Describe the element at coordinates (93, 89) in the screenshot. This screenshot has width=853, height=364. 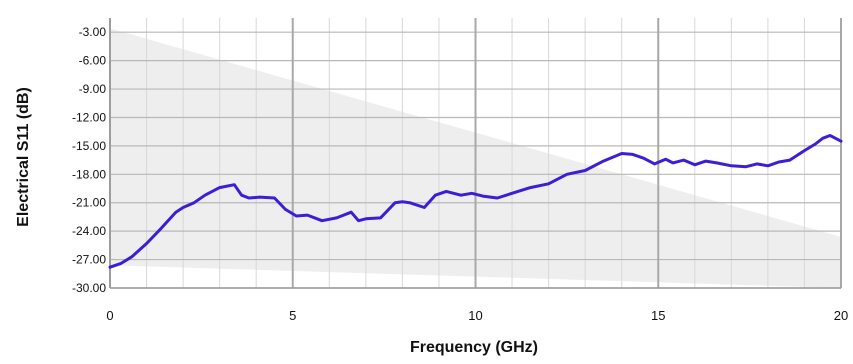
I see `y-tick-label: -9.00` at that location.